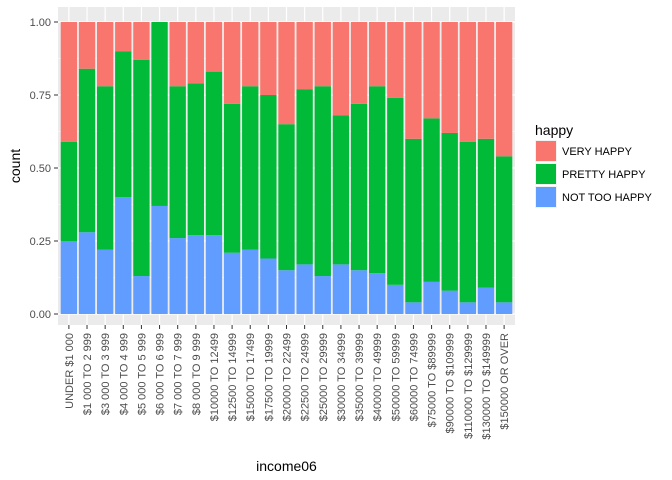  What do you see at coordinates (40, 169) in the screenshot?
I see `y-tick-label: 0.50` at bounding box center [40, 169].